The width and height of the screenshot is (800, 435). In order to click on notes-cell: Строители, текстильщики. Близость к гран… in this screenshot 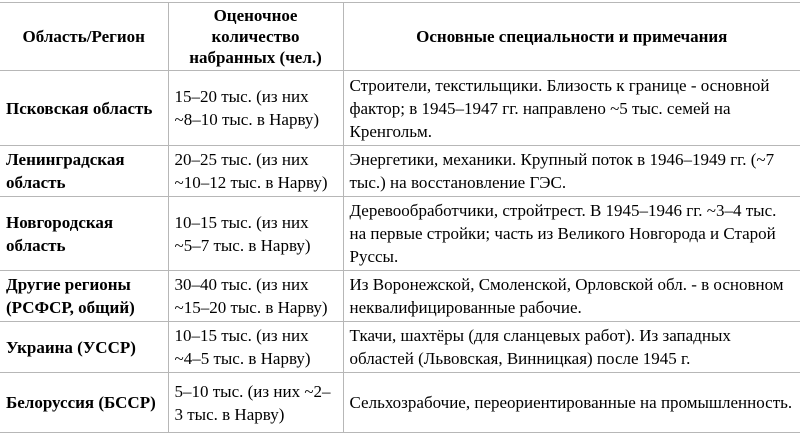, I will do `click(571, 108)`.